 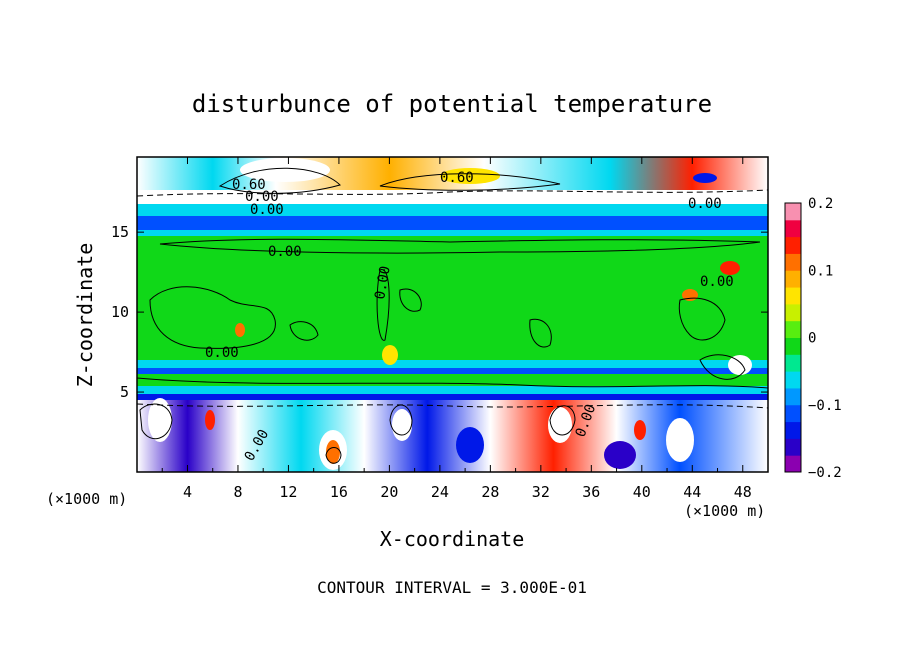 What do you see at coordinates (452, 223) in the screenshot?
I see `blue-band-upper` at bounding box center [452, 223].